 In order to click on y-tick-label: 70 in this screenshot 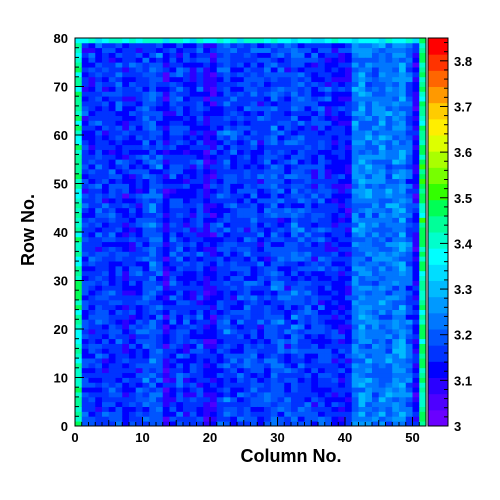, I will do `click(61, 87)`.